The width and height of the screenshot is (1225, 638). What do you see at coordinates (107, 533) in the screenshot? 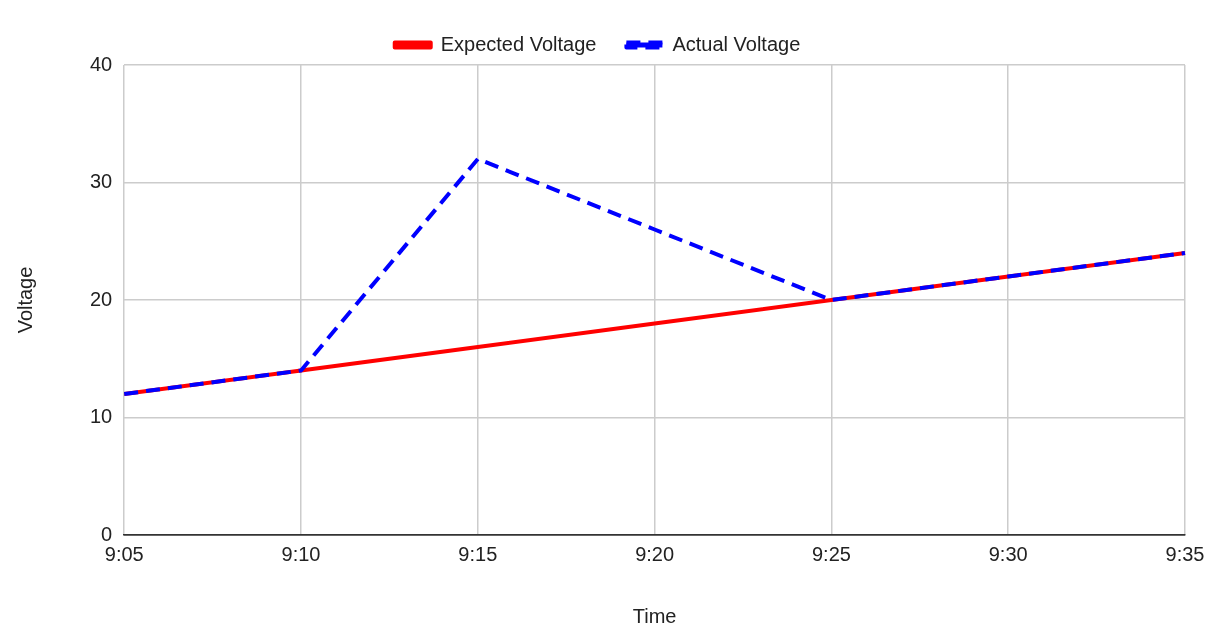
I see `y-tick-label: 0` at bounding box center [107, 533].